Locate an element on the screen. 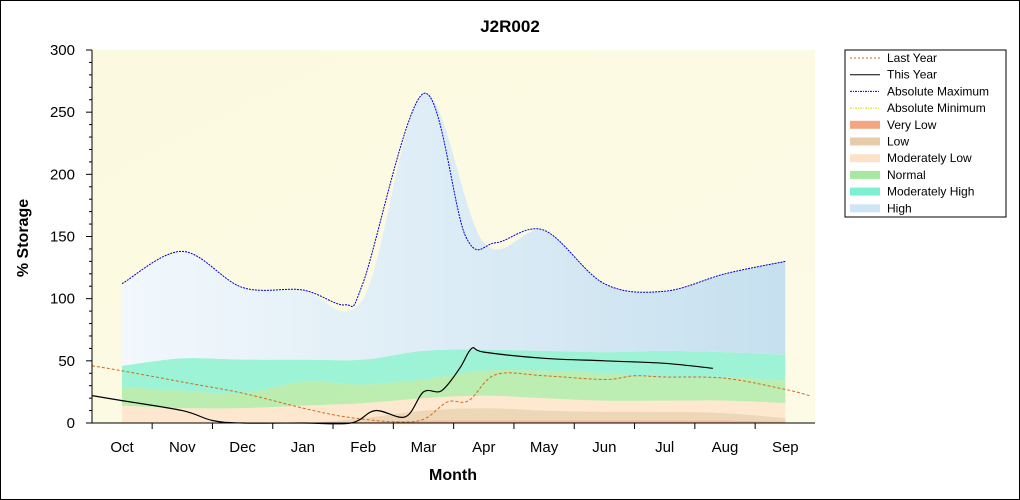  x-ticks: Oct Nov Dec Jan Feb Mar Apr May Jun Jul Aug Sep is located at coordinates (454, 439).